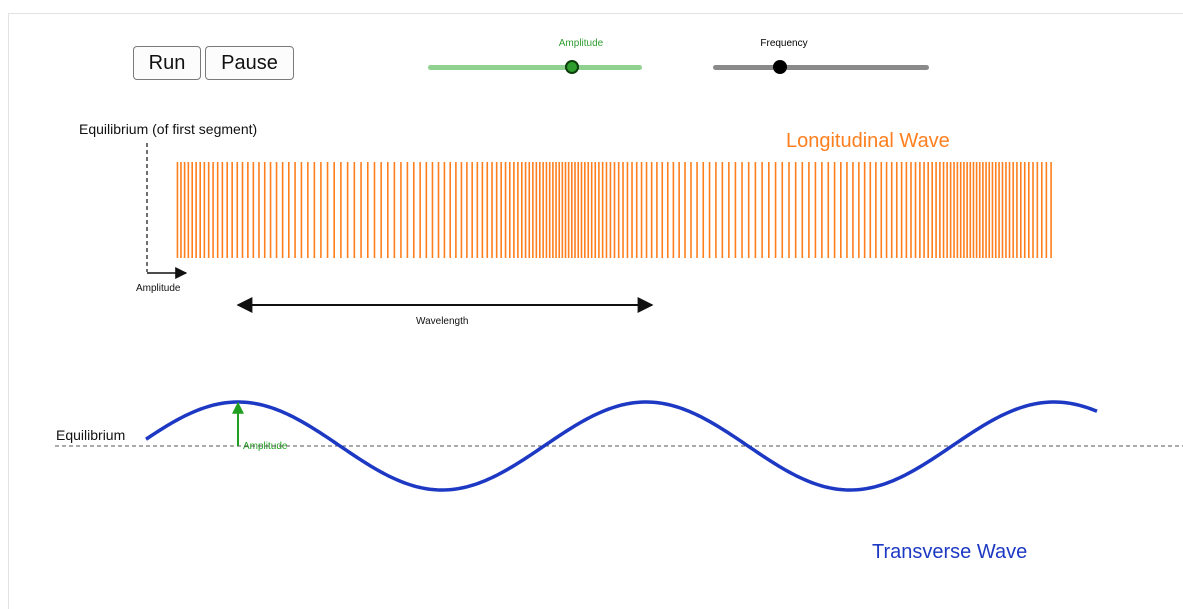  I want to click on frequency-slider-track, so click(821, 67).